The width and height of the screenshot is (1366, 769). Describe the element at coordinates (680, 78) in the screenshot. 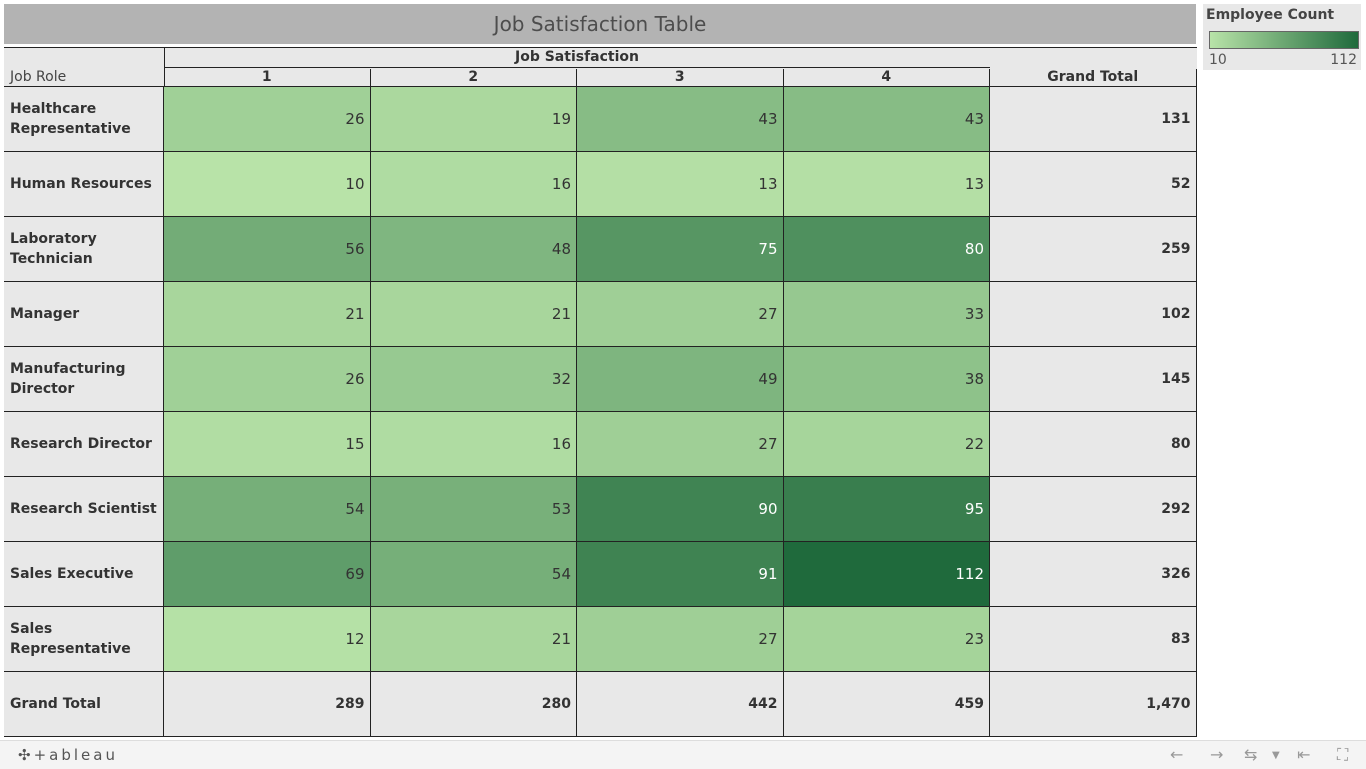

I see `column-header-3: 3` at that location.